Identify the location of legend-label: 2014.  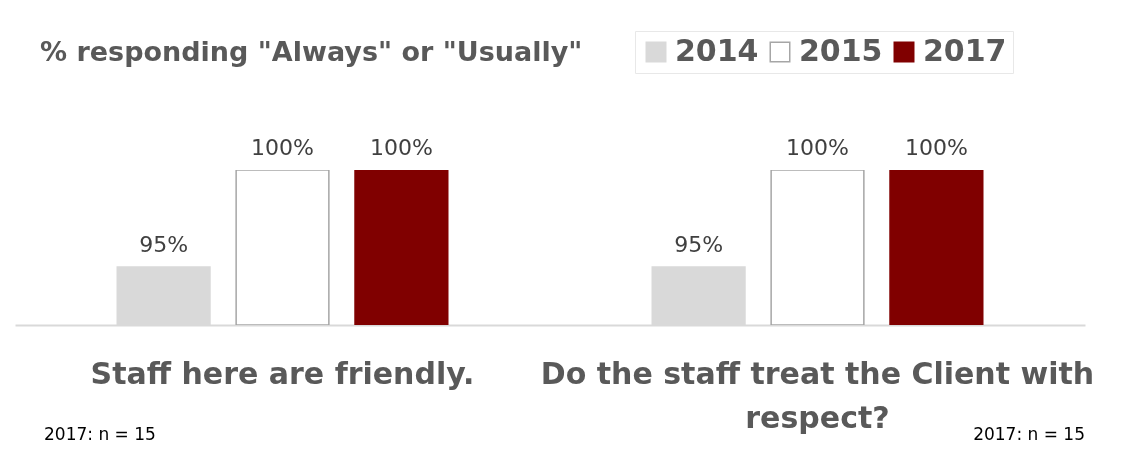
(717, 50).